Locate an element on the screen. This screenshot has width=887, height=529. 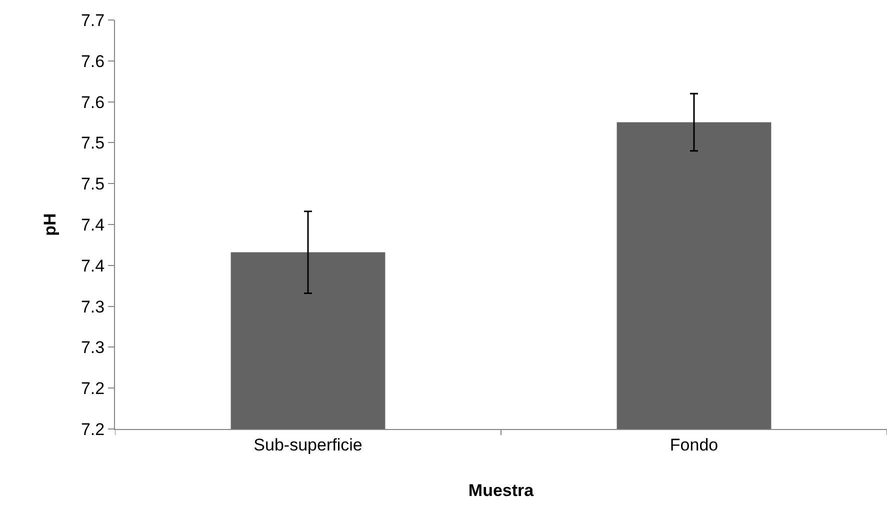
y-axis-title: pH is located at coordinates (50, 224).